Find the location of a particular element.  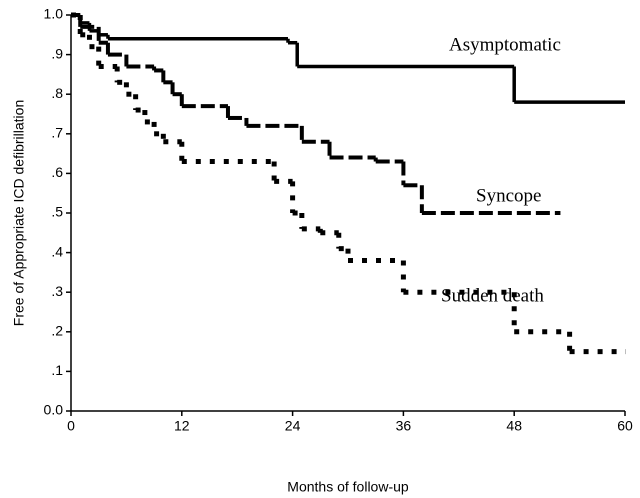

y-tick-label: .3 is located at coordinates (57, 291).